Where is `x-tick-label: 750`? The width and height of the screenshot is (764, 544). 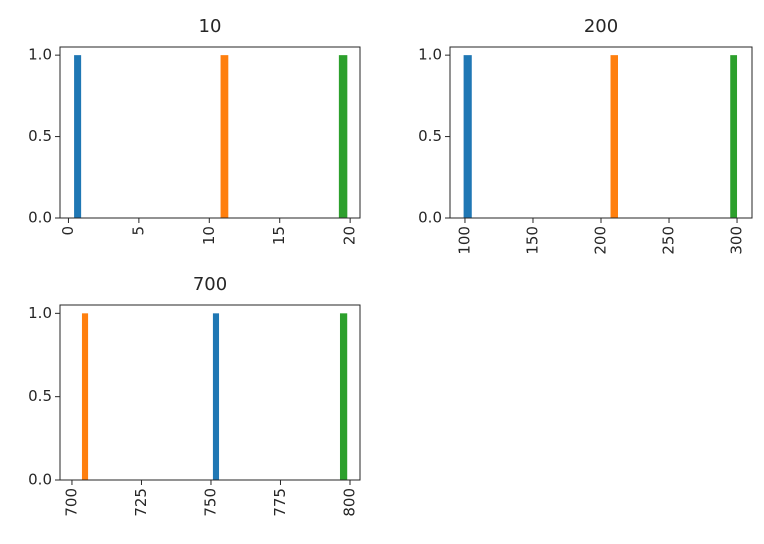
x-tick-label: 750 is located at coordinates (210, 502).